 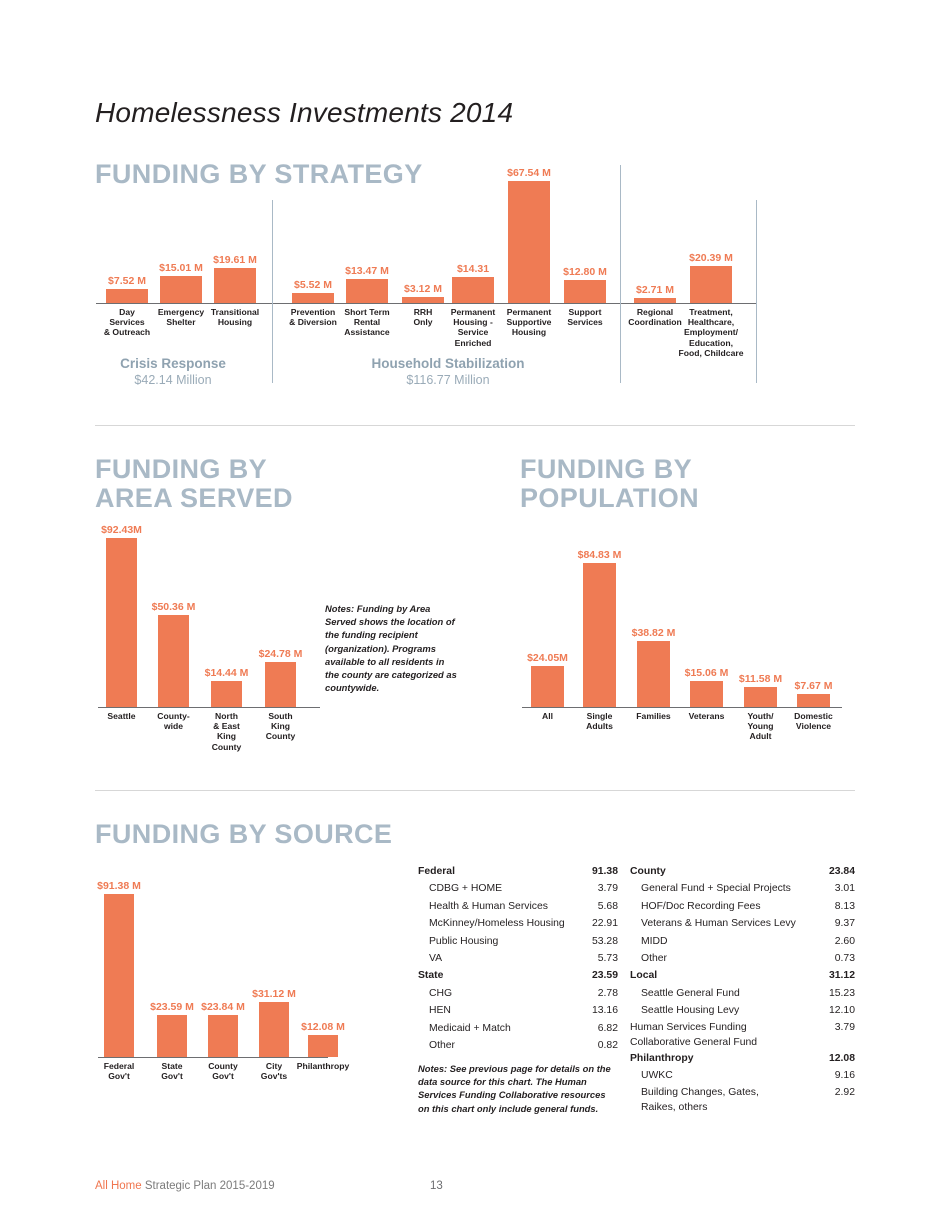 I want to click on table-row: HOF/Doc Recording Fees 8.13, so click(x=742, y=906).